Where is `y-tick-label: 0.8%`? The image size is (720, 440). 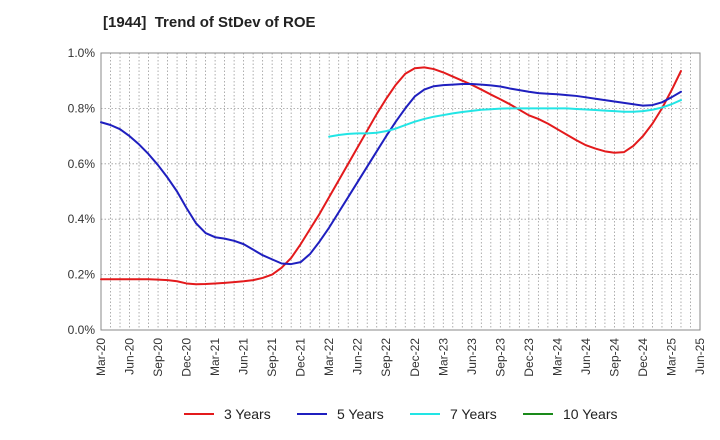
y-tick-label: 0.8% is located at coordinates (82, 108).